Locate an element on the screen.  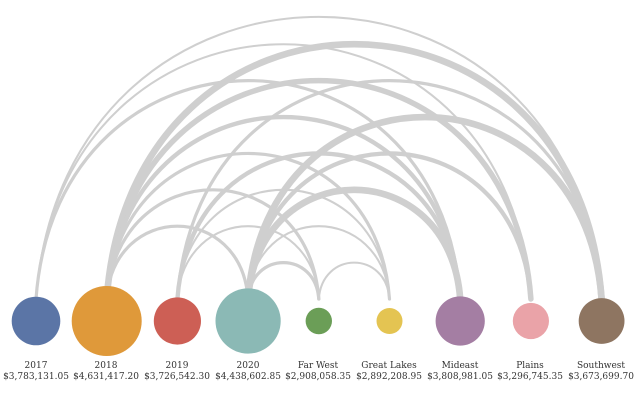
node-circle-far-west is located at coordinates (318, 321).